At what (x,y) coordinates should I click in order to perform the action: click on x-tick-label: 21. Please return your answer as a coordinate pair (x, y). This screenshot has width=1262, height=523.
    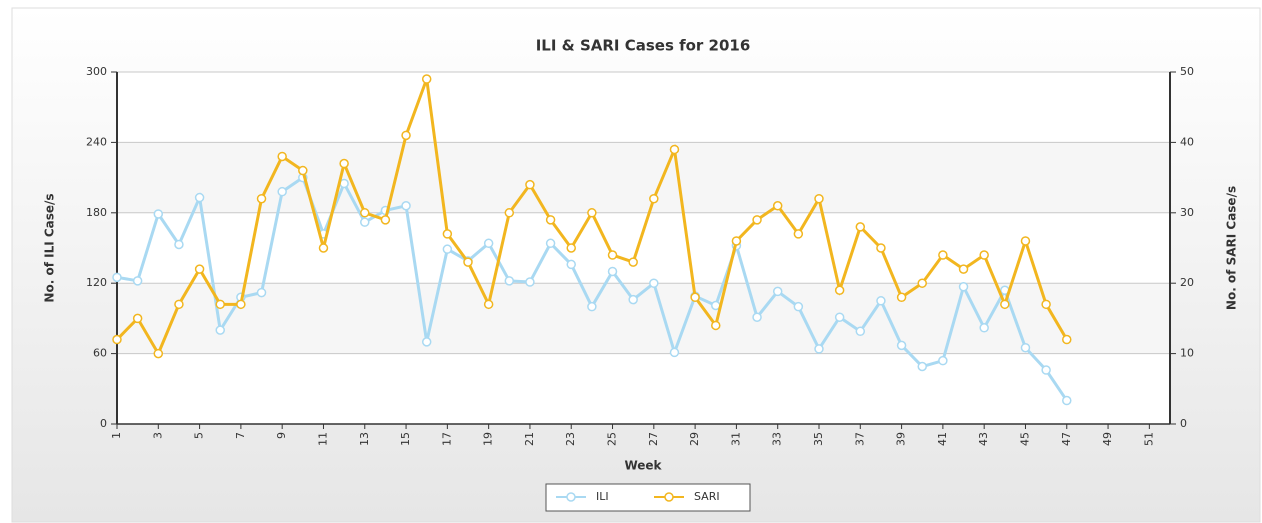
    Looking at the image, I should click on (529, 439).